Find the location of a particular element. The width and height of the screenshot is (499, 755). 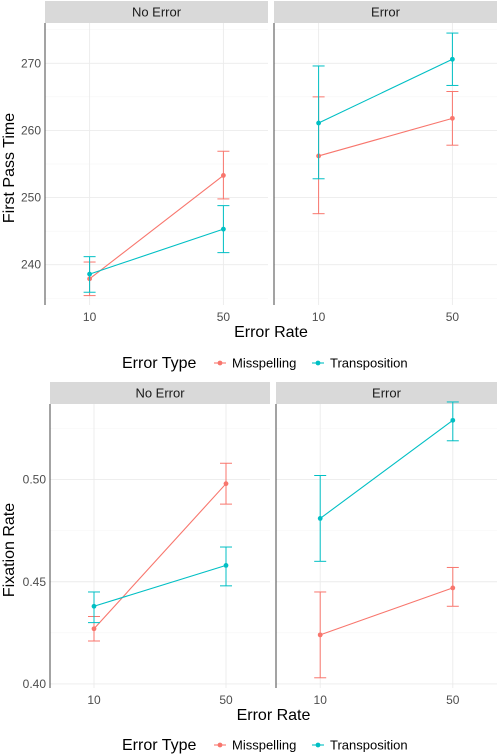

y-tick-label: 0.50 is located at coordinates (35, 480).